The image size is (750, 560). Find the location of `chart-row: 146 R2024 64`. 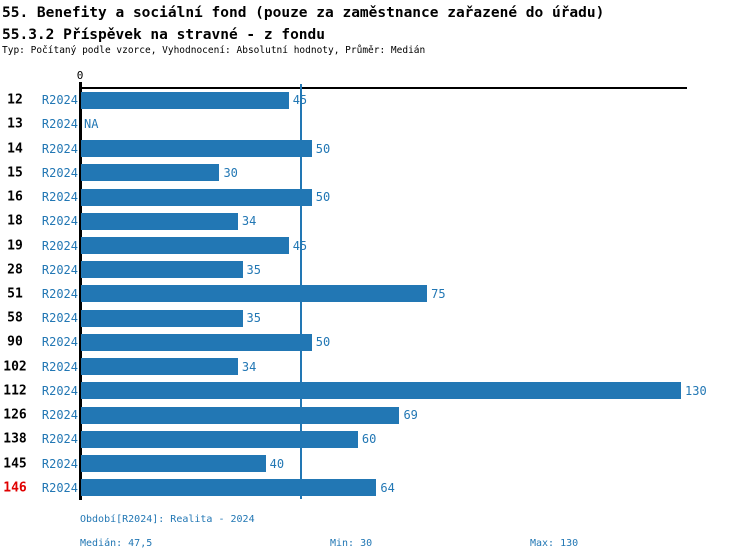

chart-row: 146 R2024 64 is located at coordinates (375, 488).